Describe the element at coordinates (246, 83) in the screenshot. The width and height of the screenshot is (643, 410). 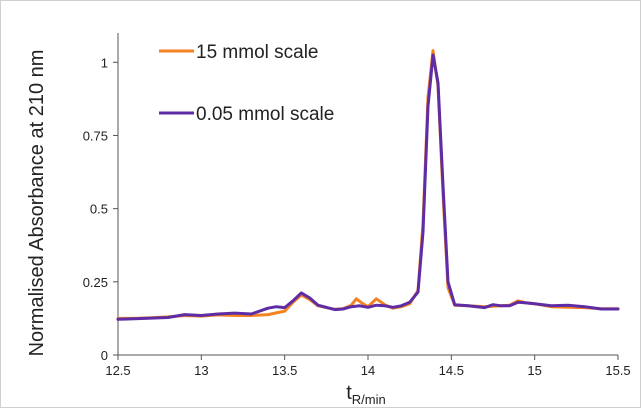
I see `legend: 15 mmol scale 0.05 mmol scale` at that location.